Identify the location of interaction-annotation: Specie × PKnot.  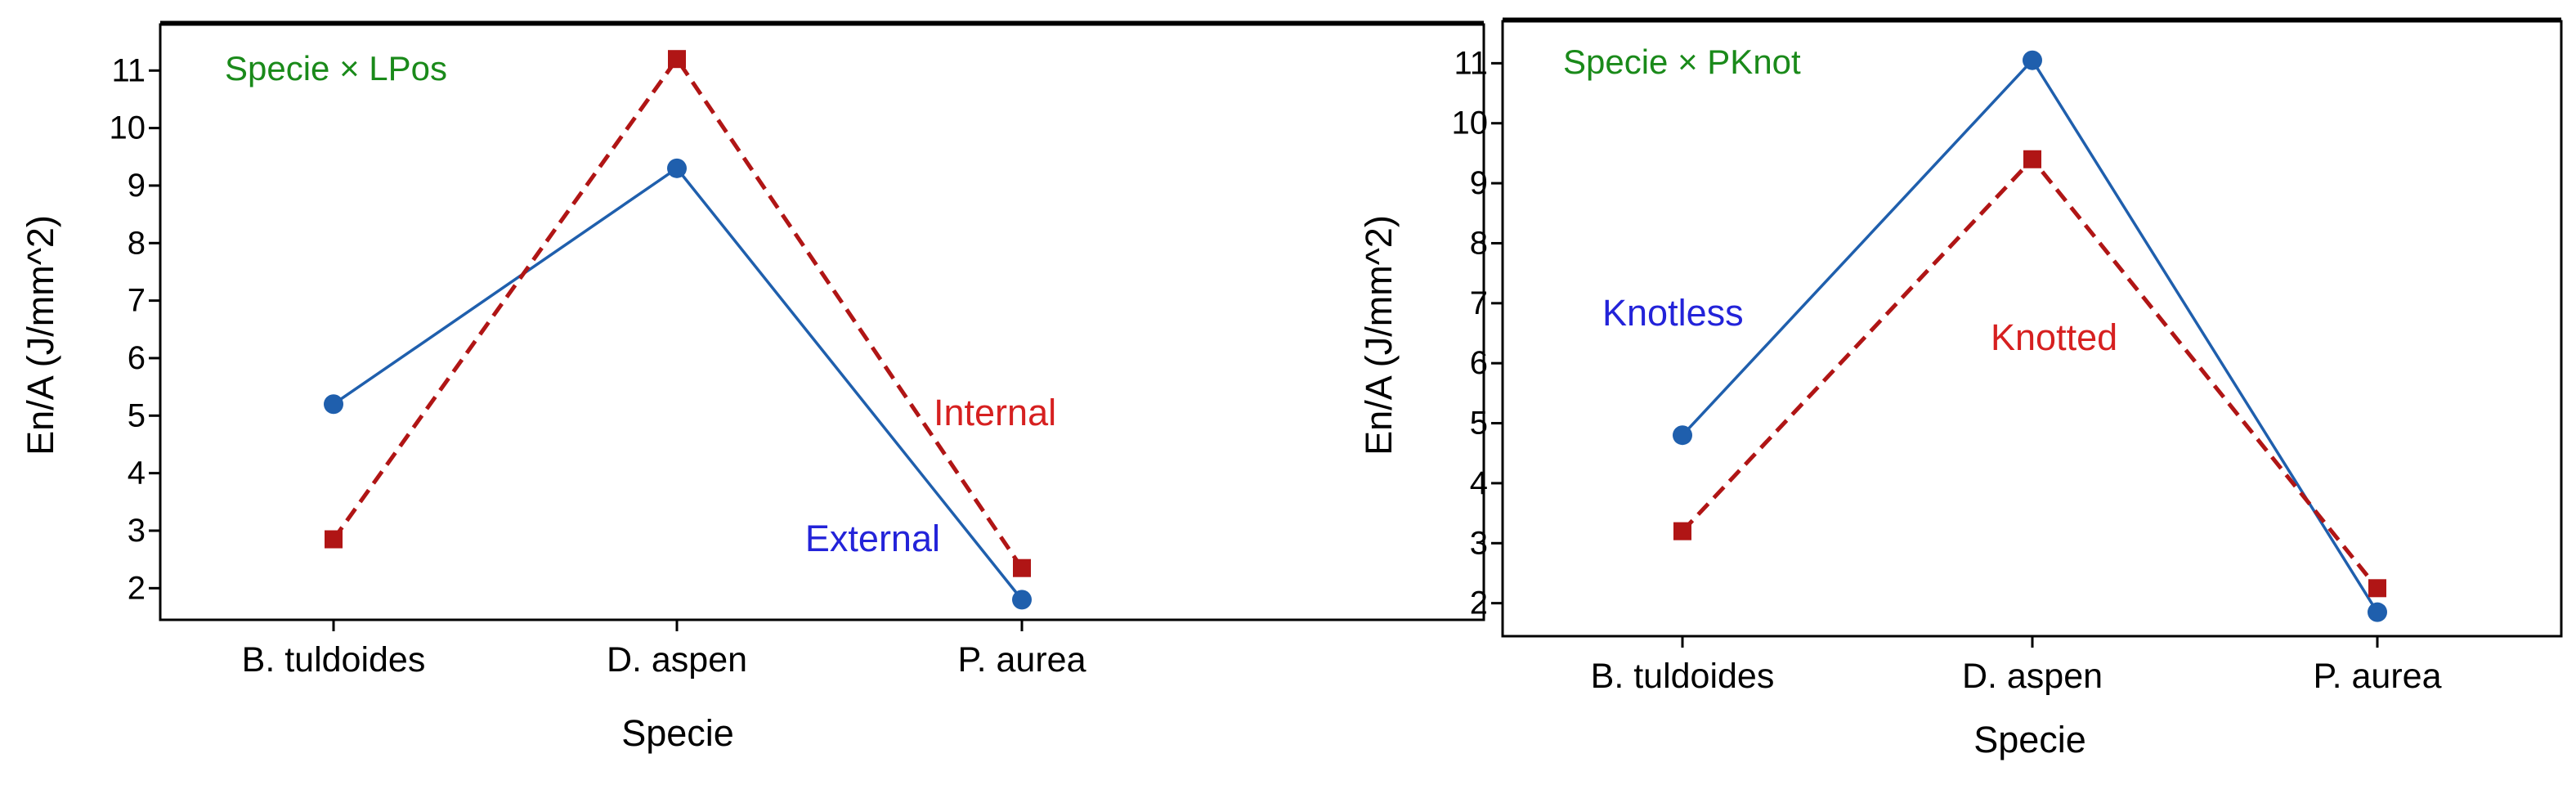
(1682, 62).